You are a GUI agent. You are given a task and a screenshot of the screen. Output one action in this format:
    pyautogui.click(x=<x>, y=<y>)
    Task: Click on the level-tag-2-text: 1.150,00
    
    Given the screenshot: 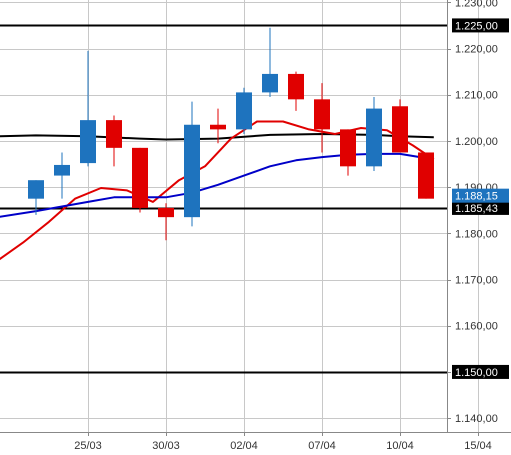 What is the action you would take?
    pyautogui.click(x=476, y=373)
    